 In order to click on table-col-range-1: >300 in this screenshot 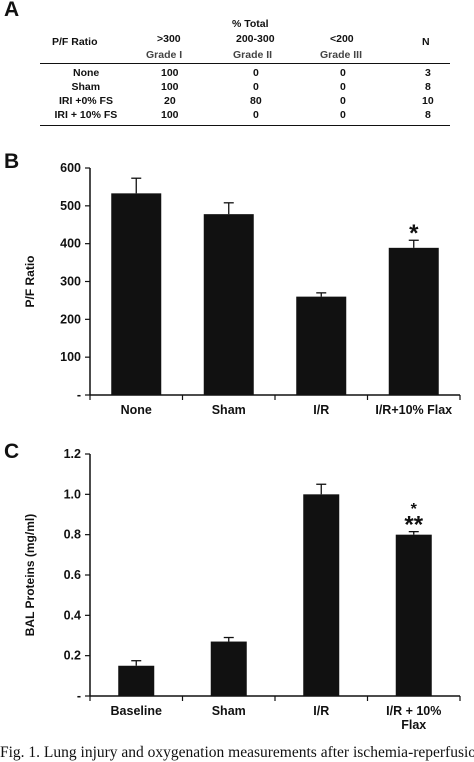, I will do `click(169, 39)`.